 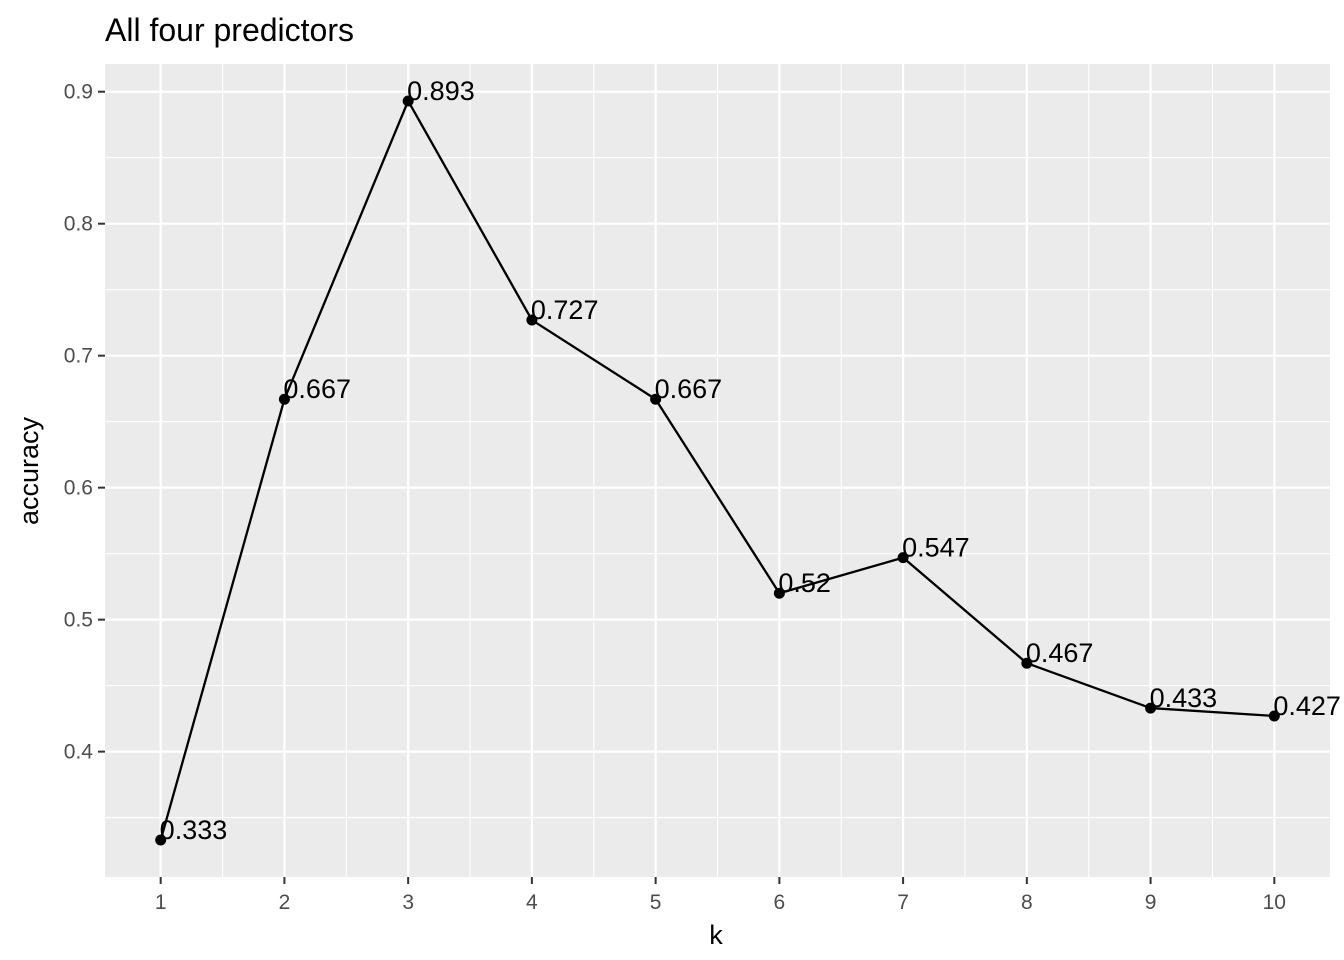 I want to click on x-tick-label: 3, so click(x=408, y=902).